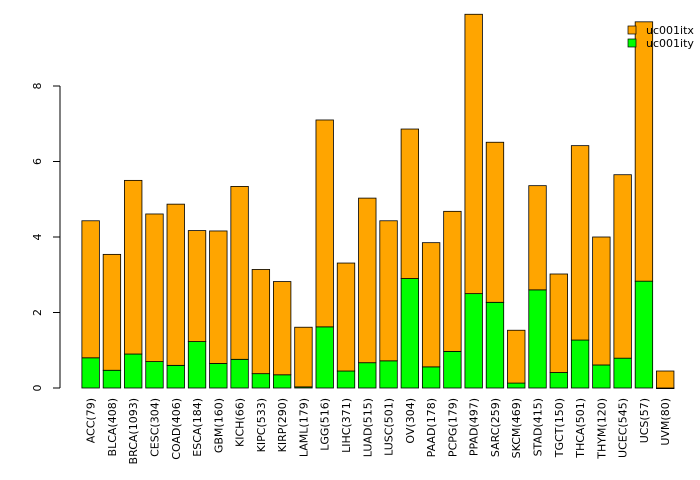  I want to click on y-tick-label: 0, so click(37, 388).